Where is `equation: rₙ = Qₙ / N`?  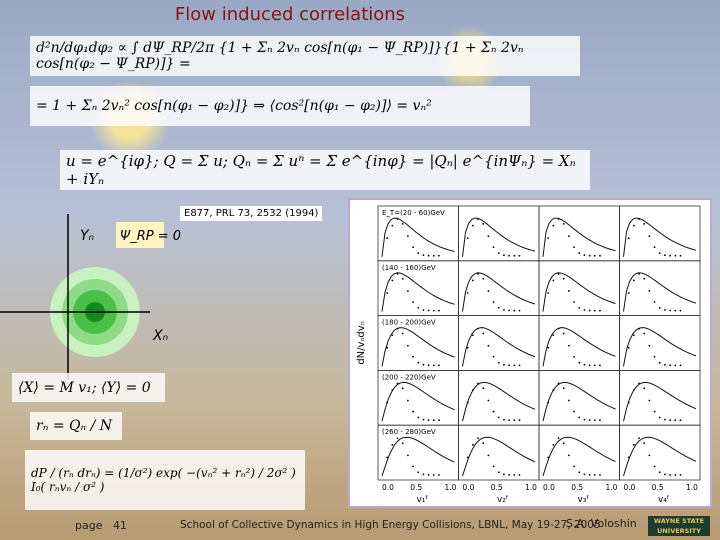 equation: rₙ = Qₙ / N is located at coordinates (76, 426).